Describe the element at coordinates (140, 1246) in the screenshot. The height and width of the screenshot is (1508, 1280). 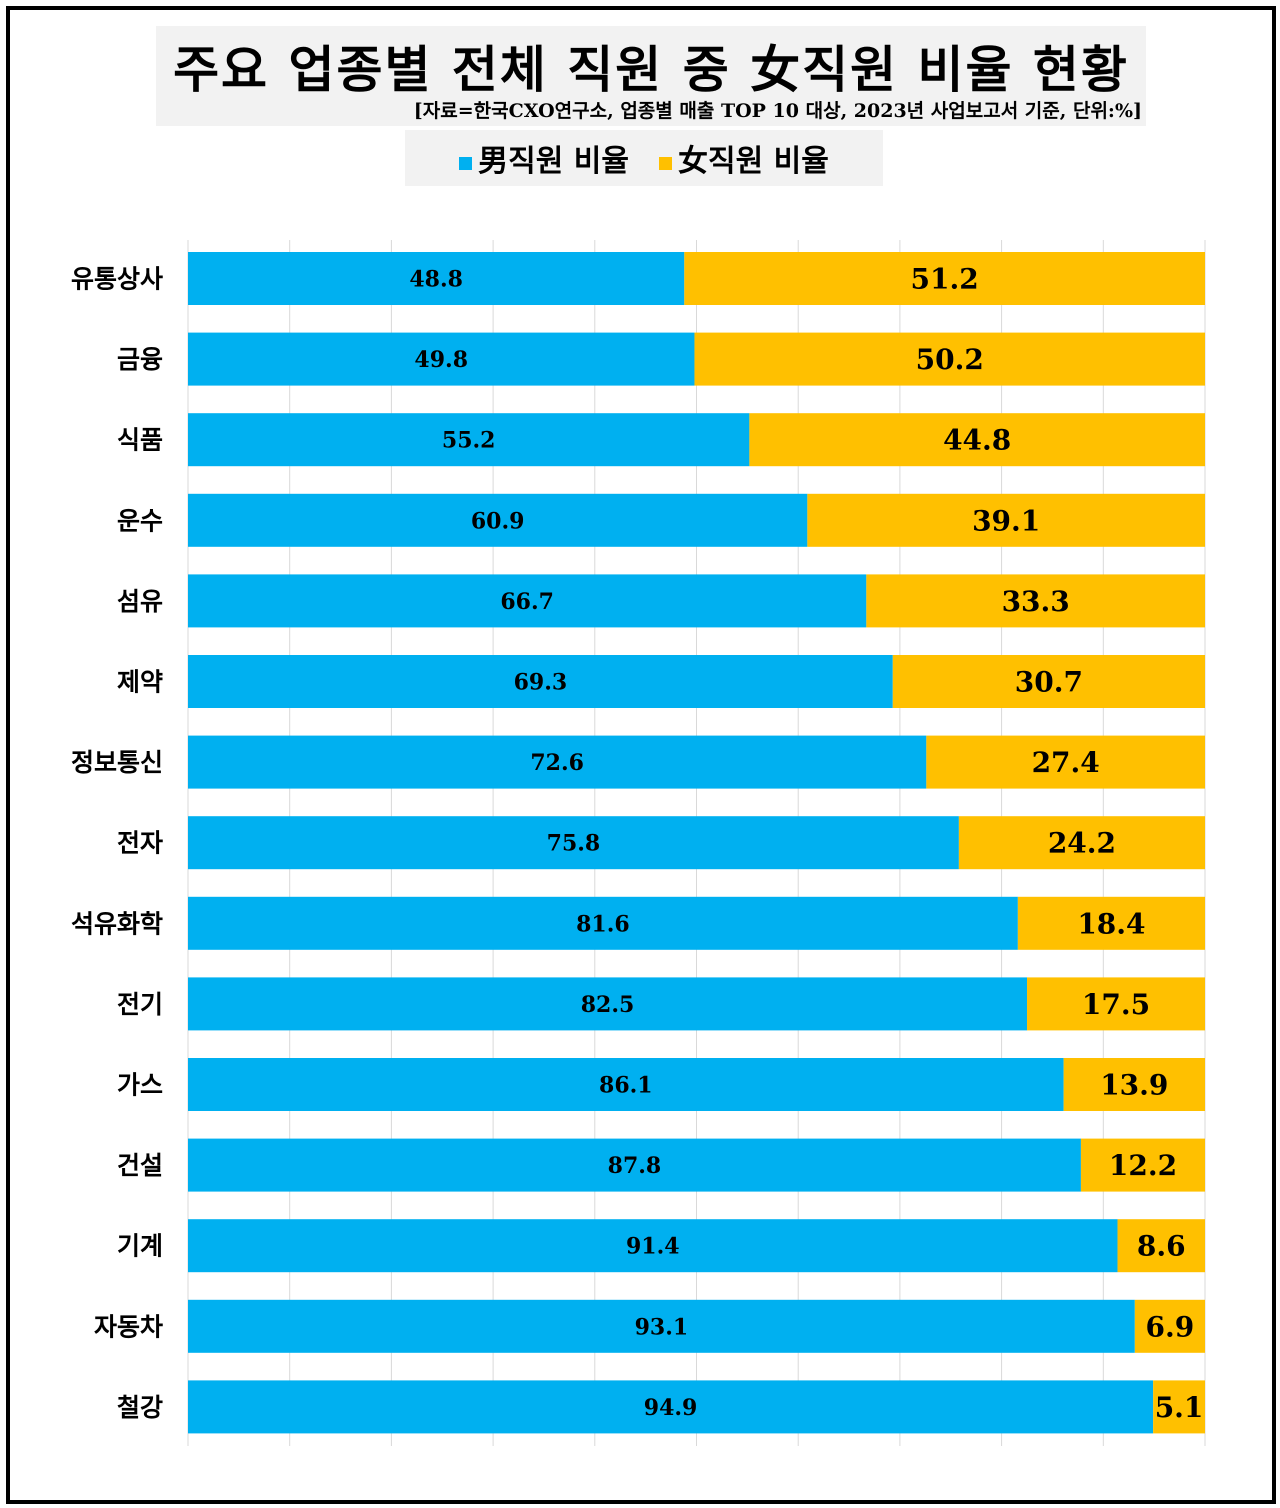
I see `category-label: 기계` at that location.